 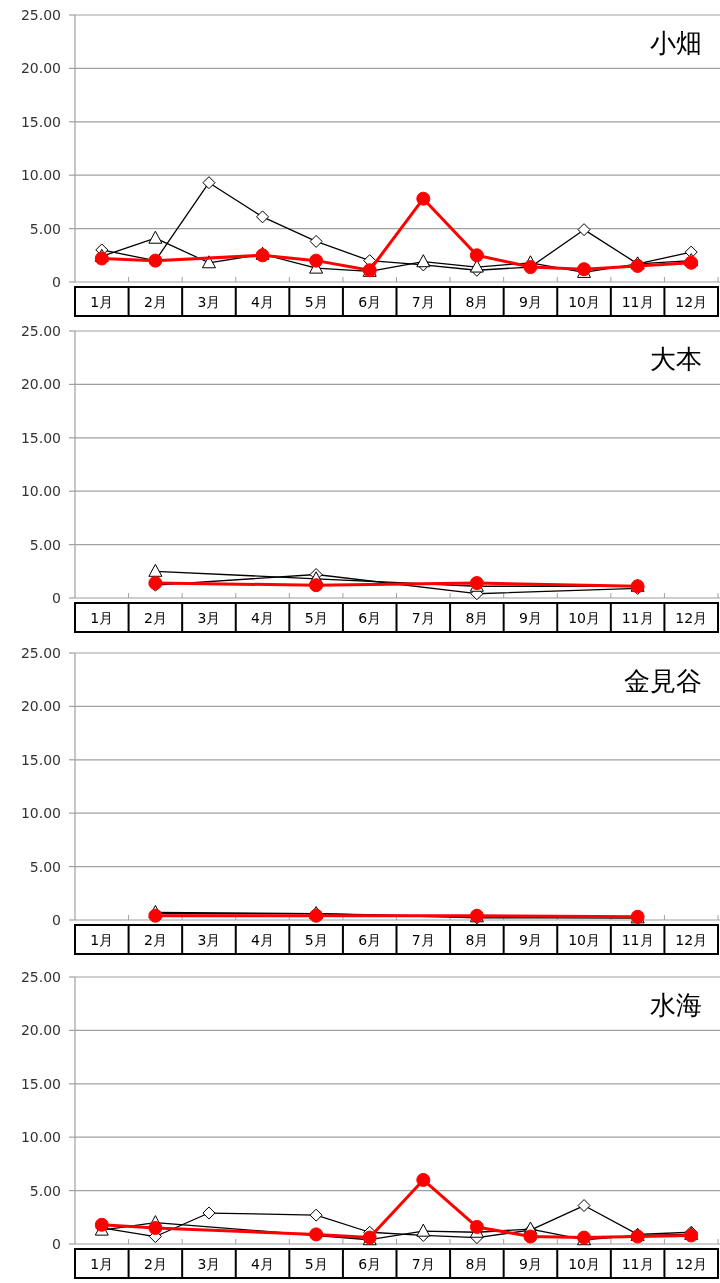 I want to click on text: 小畑, so click(x=676, y=43).